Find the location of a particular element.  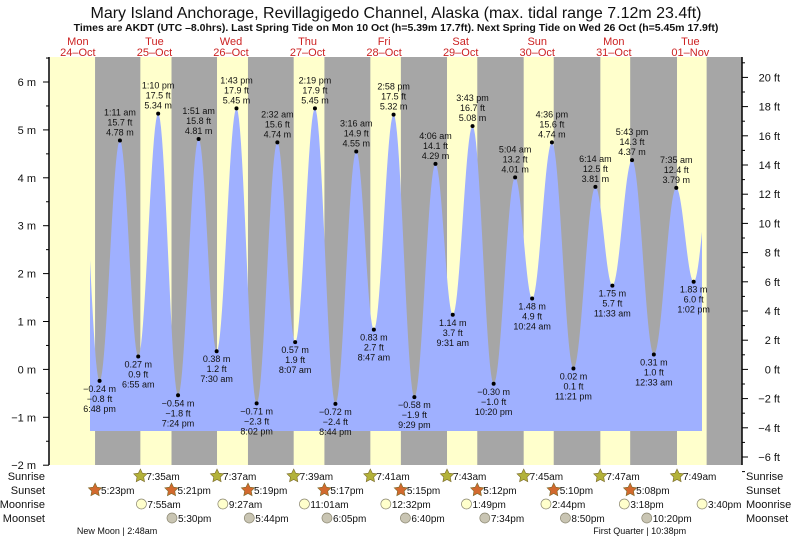

tide-ft-label: 15.8 ft is located at coordinates (199, 121).